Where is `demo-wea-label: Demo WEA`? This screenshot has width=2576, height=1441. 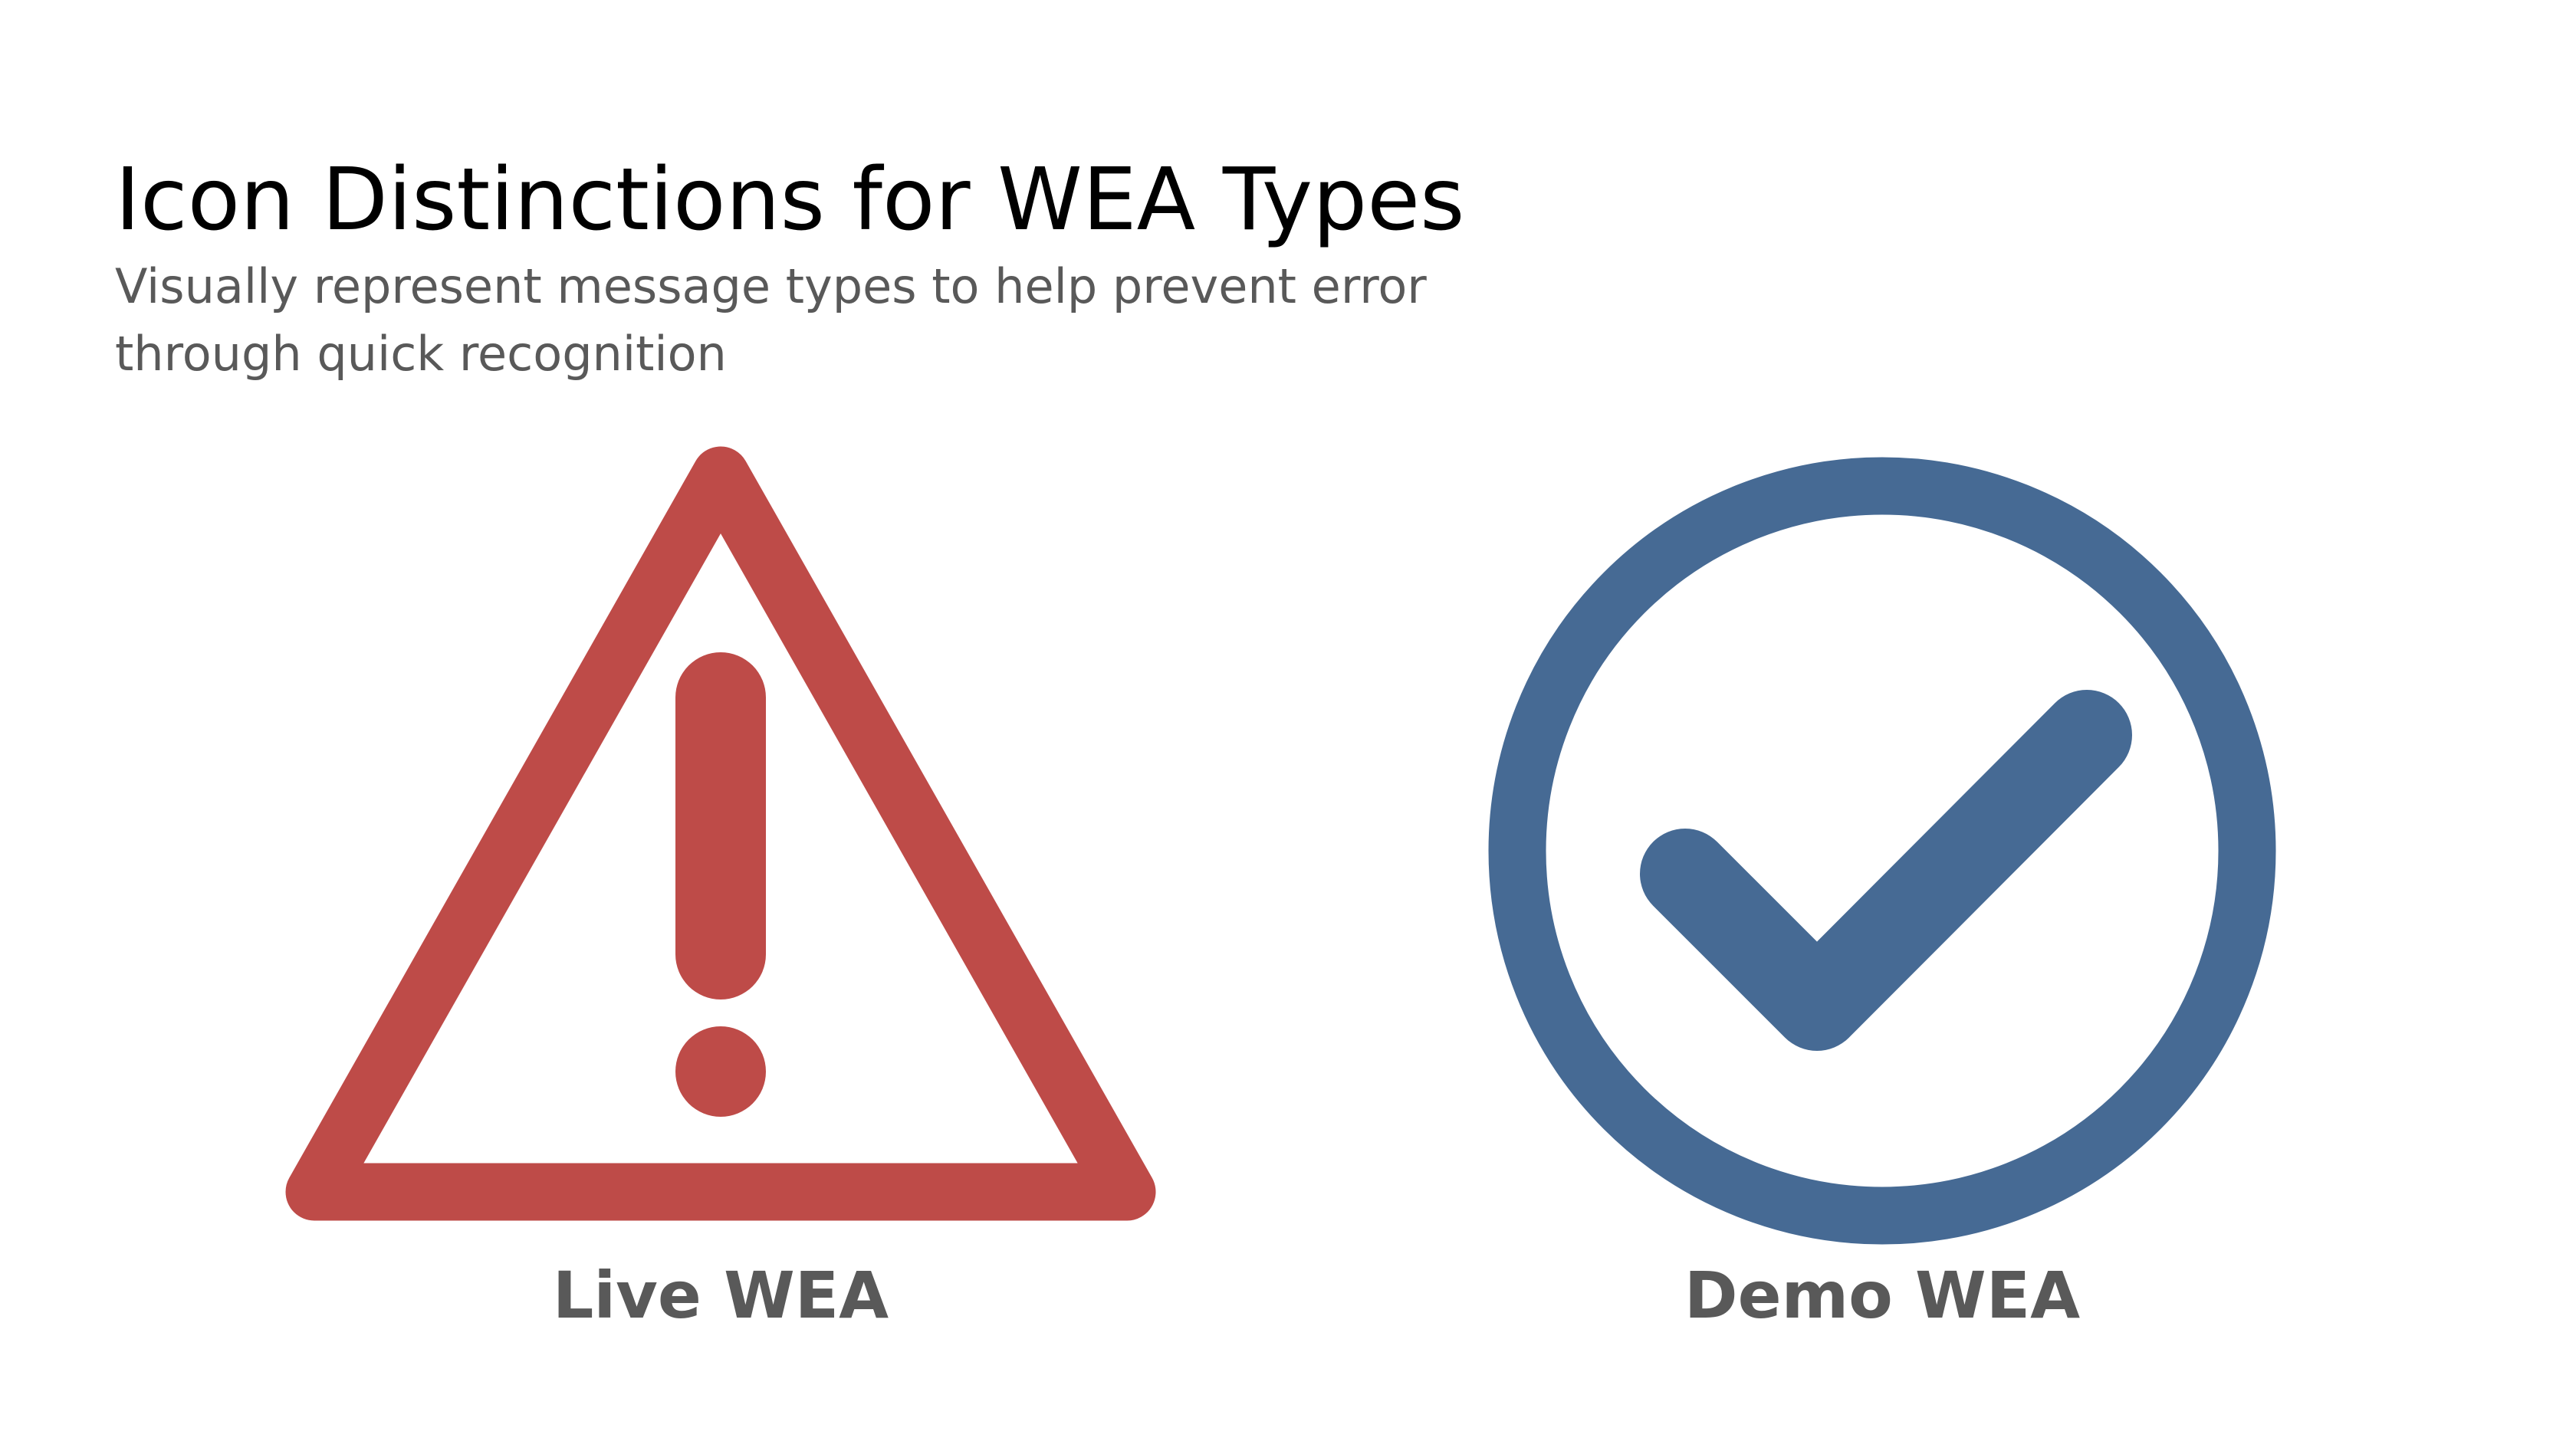
demo-wea-label: Demo WEA is located at coordinates (1882, 1295).